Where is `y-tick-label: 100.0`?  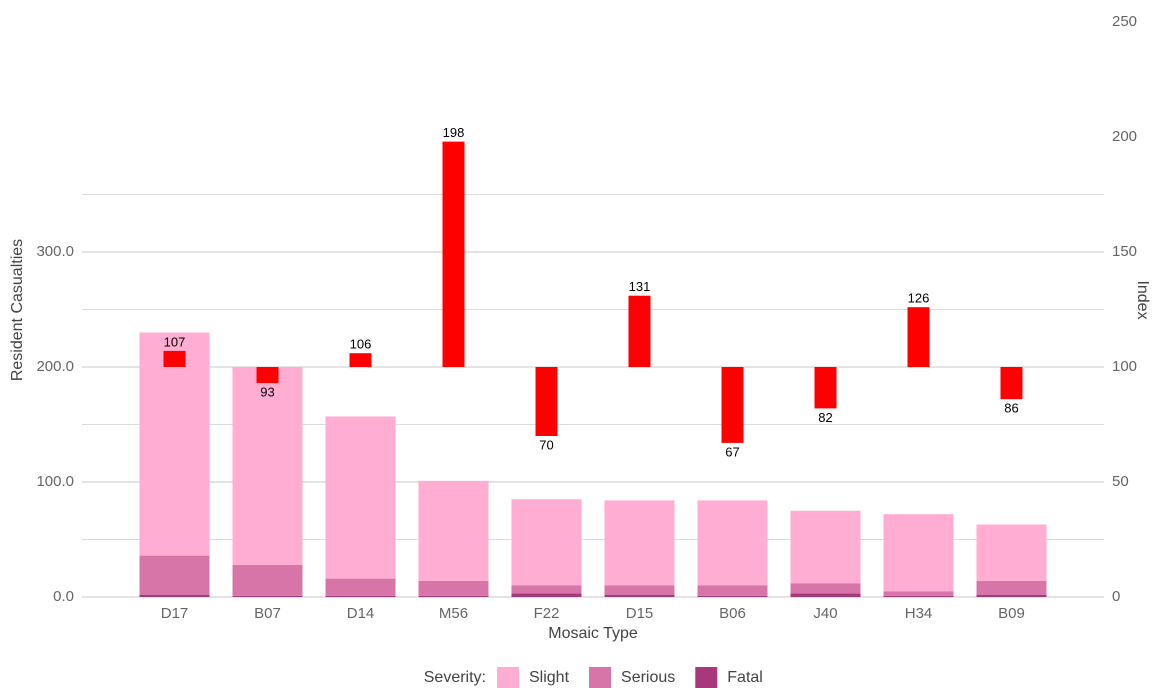 y-tick-label: 100.0 is located at coordinates (55, 481).